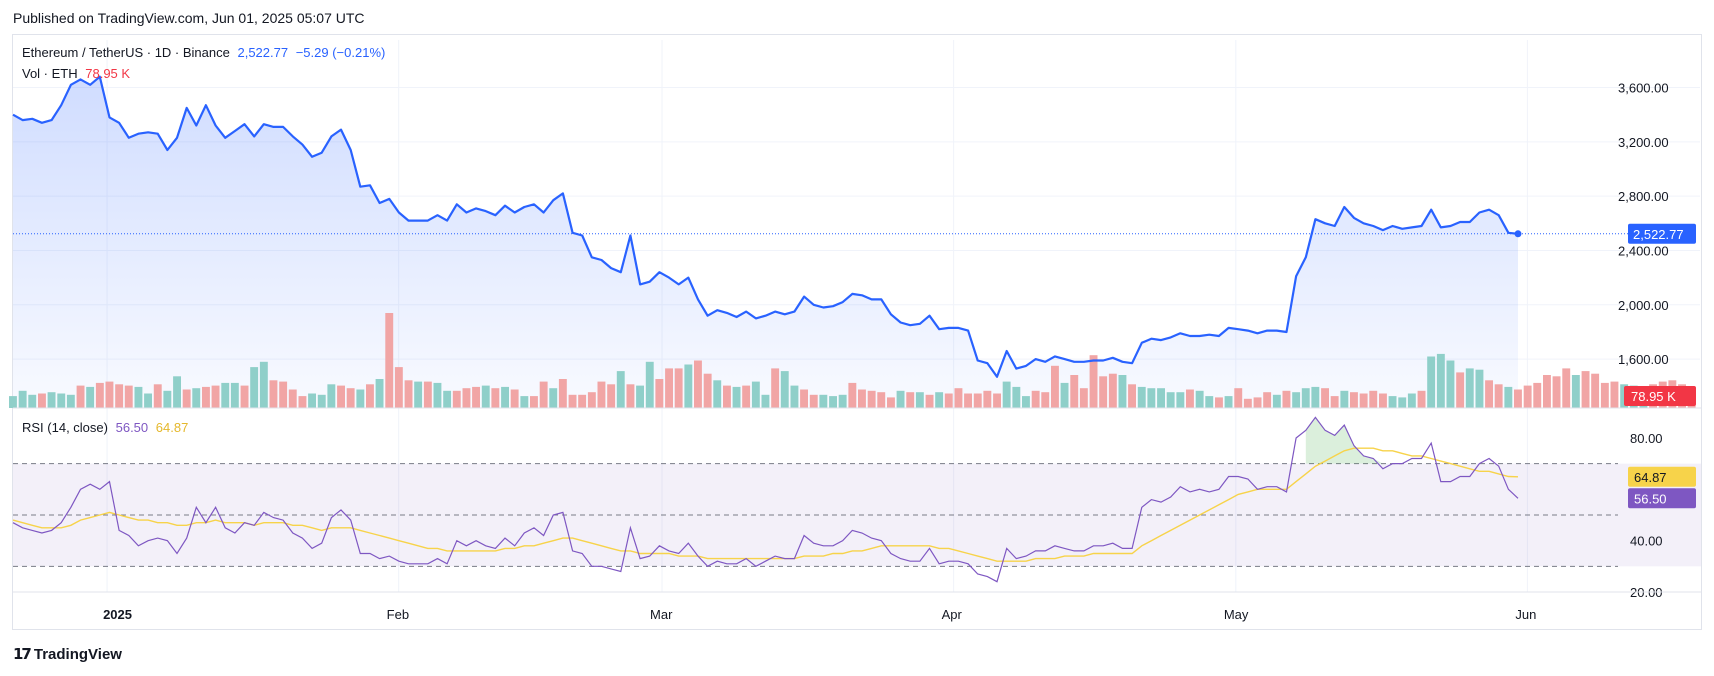 This screenshot has height=676, width=1714. What do you see at coordinates (107, 427) in the screenshot?
I see `rsi-legend: RSI (14, close) 56.50 64.87` at bounding box center [107, 427].